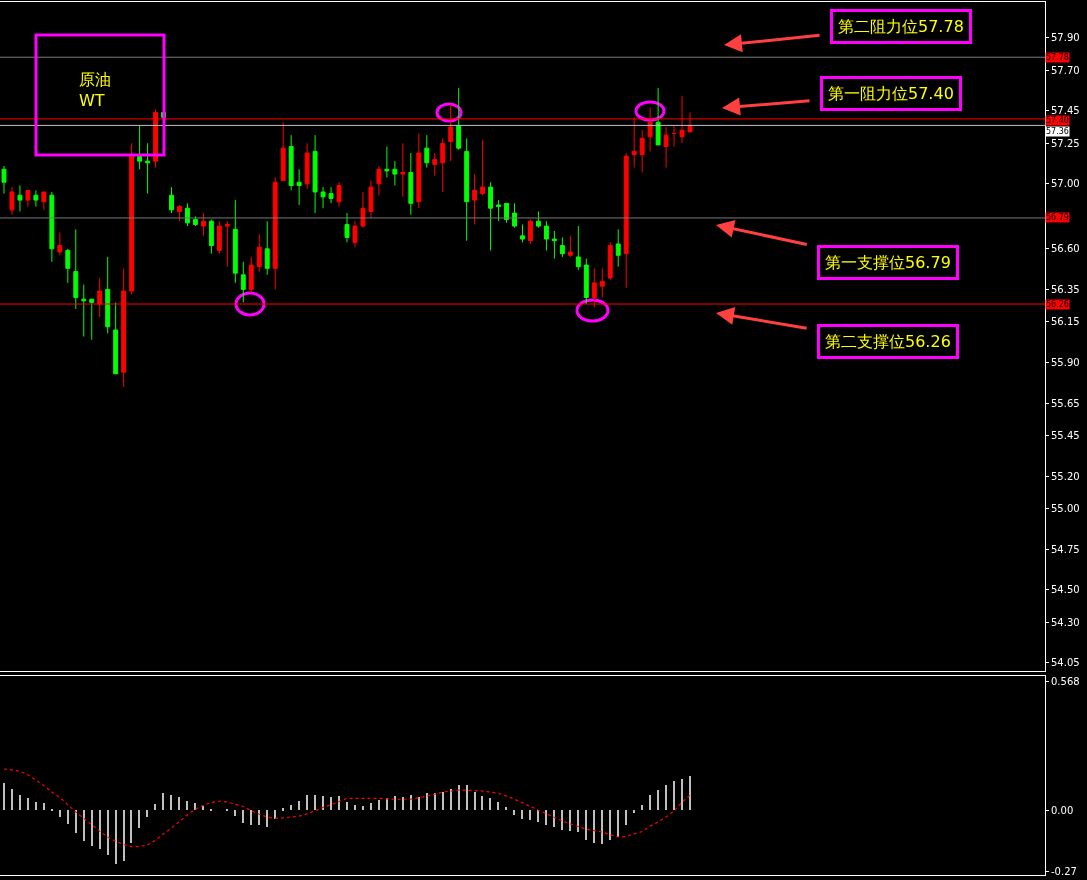  Describe the element at coordinates (1057, 217) in the screenshot. I see `ref-line-label: 56.79` at that location.